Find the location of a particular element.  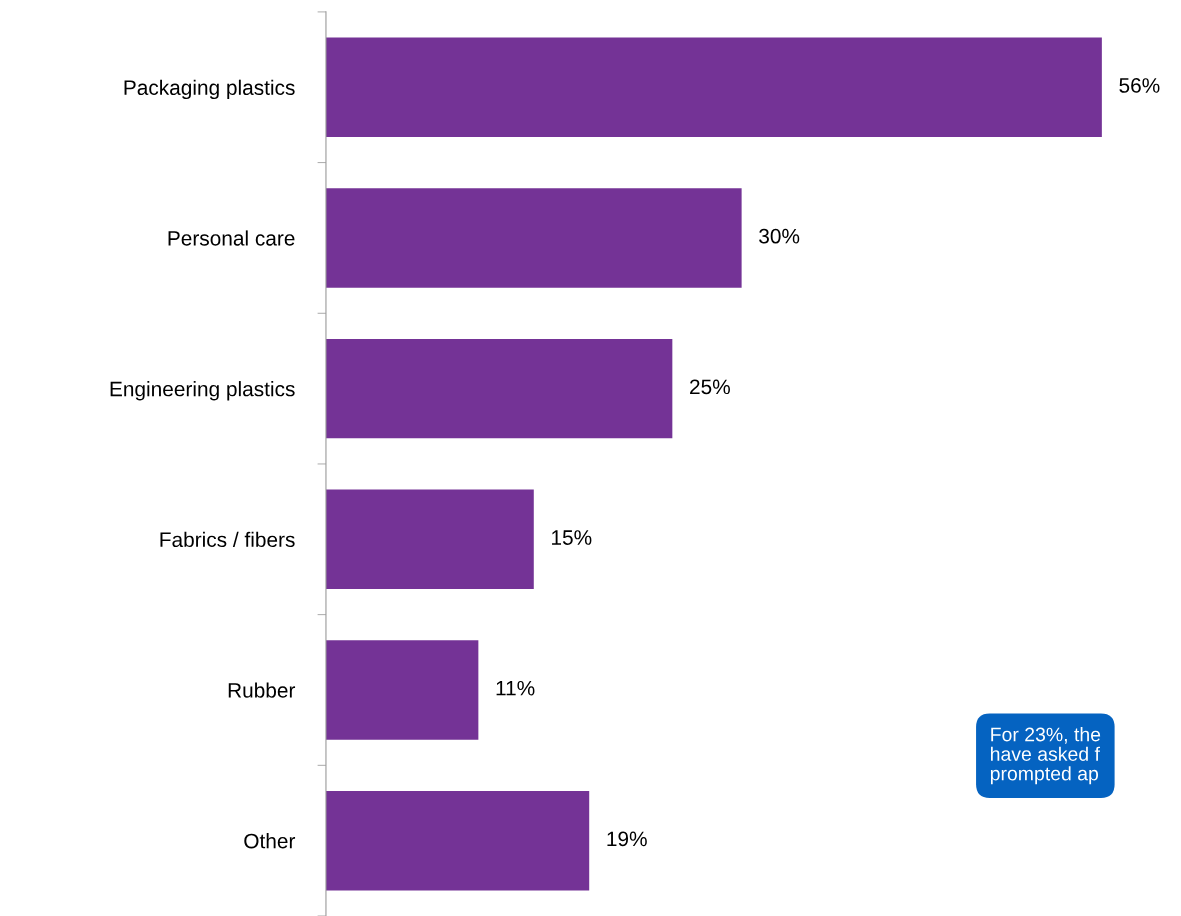

y-tick-label: Rubber is located at coordinates (262, 690).